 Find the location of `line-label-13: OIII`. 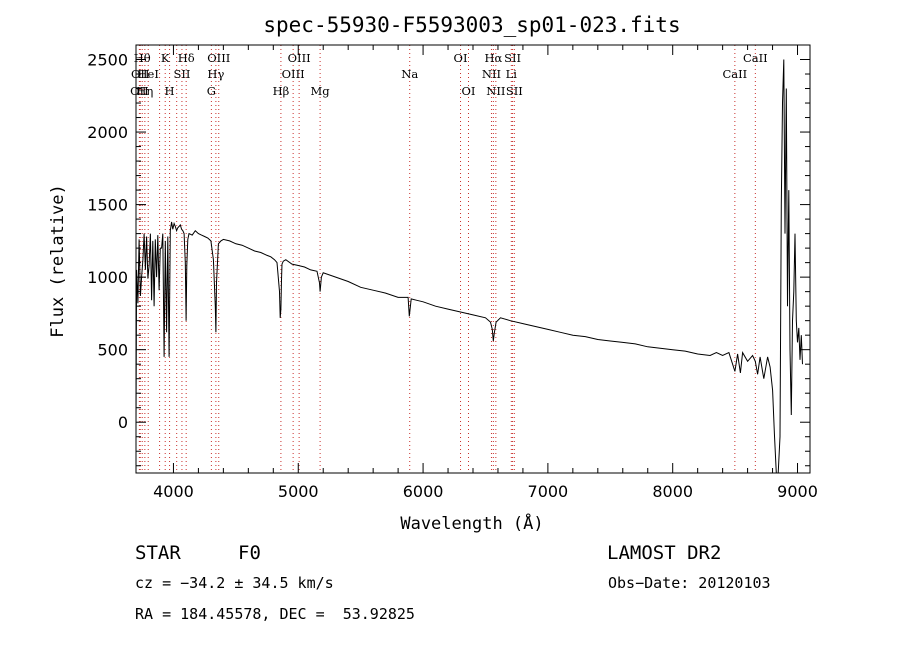

line-label-13: OIII is located at coordinates (218, 58).